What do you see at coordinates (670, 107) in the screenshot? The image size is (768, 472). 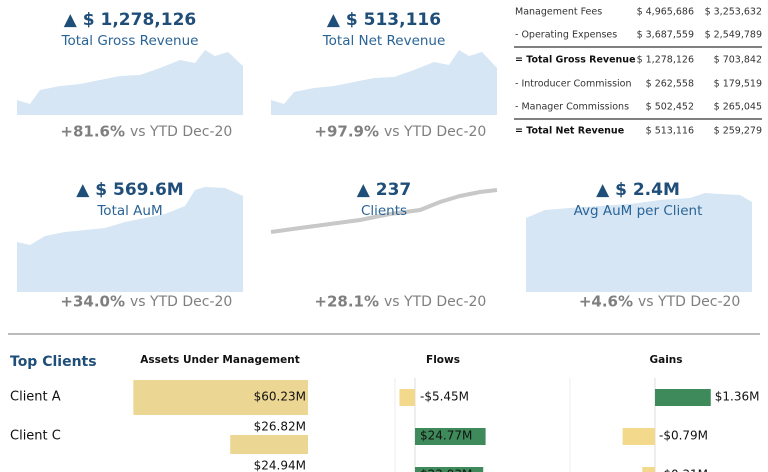 I see `pnl-value: $ 502,452` at bounding box center [670, 107].